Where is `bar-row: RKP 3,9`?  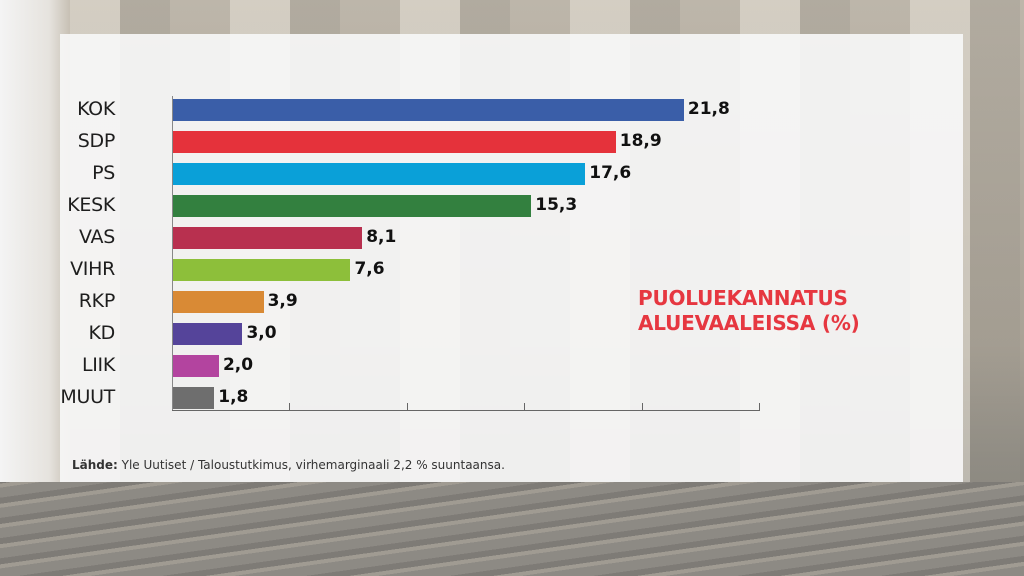 bar-row: RKP 3,9 is located at coordinates (460, 301).